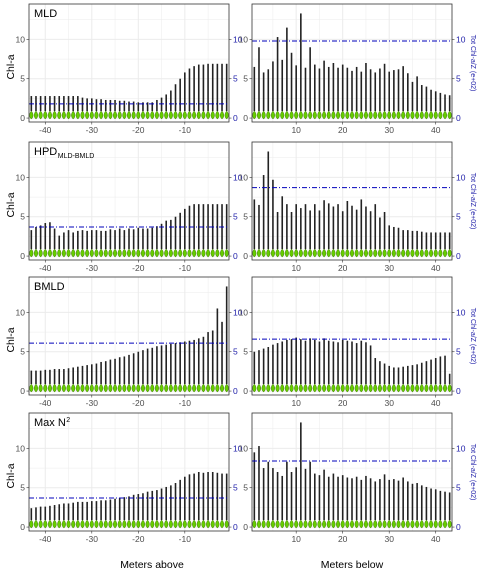 This screenshot has width=500, height=575. What do you see at coordinates (45, 152) in the screenshot?
I see `panel-label: HPD` at bounding box center [45, 152].